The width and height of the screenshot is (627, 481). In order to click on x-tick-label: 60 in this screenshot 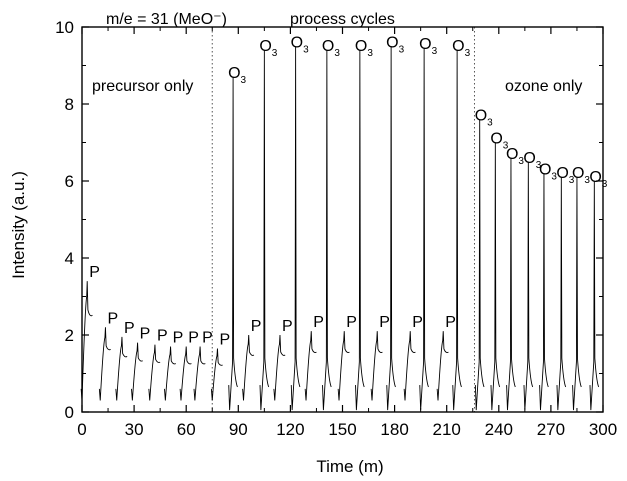, I will do `click(186, 429)`.